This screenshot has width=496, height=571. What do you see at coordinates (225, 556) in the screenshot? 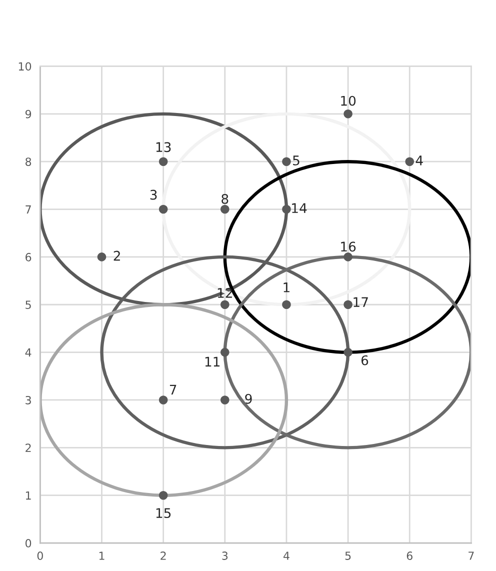
I see `x-tick-label: 3` at bounding box center [225, 556].